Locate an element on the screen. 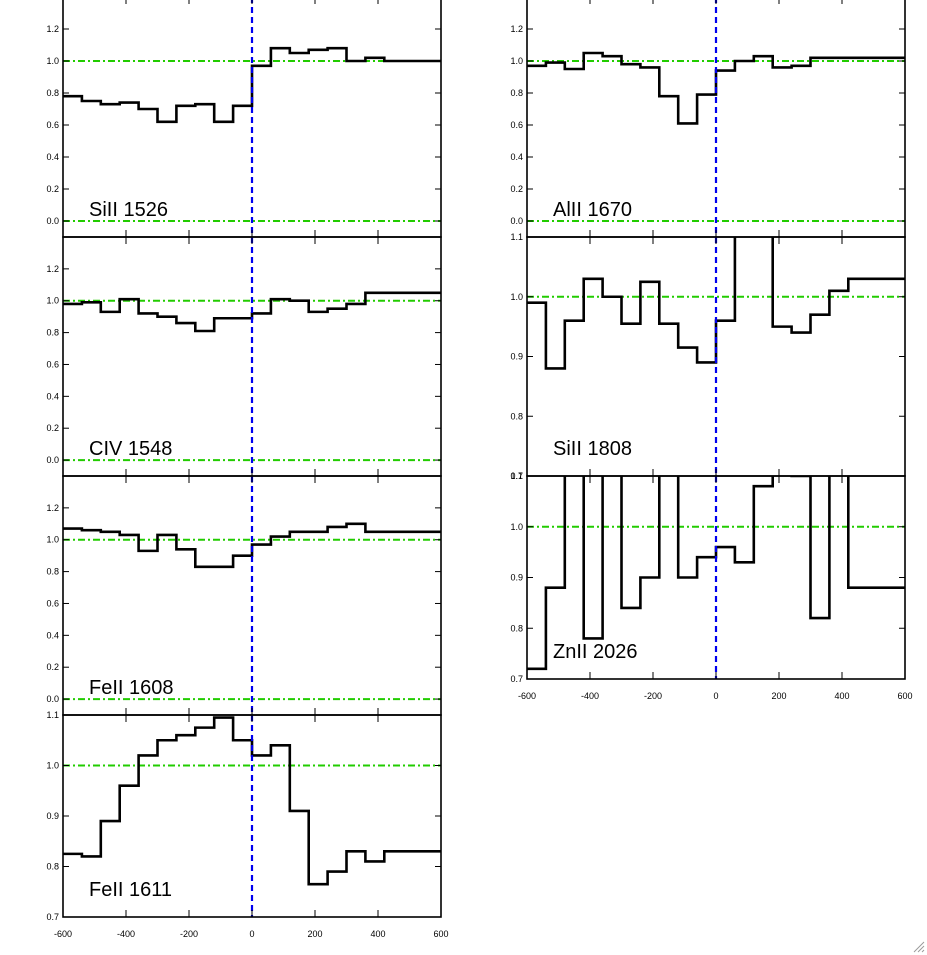 The image size is (927, 955). panel: 0.7 0.8 0.9 1.0 1.1 SiII 1808 is located at coordinates (708, 356).